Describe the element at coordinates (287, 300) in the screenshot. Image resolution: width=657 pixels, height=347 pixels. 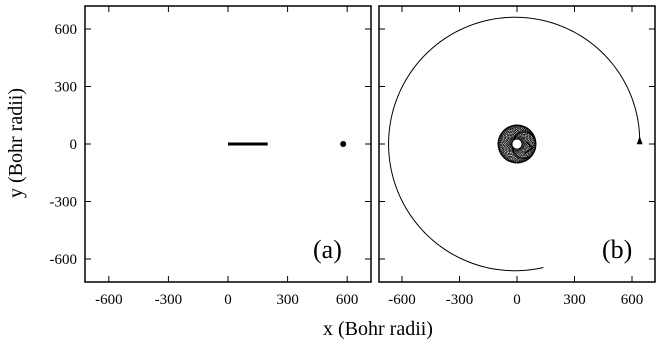
I see `panel-a-x-tick-label: 300` at that location.